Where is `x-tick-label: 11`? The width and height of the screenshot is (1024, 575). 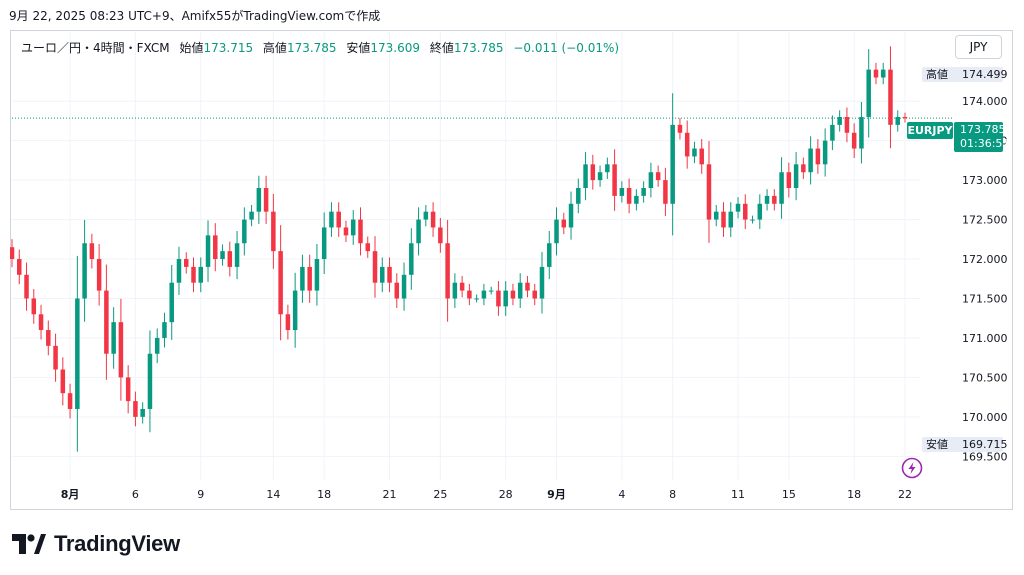
x-tick-label: 11 is located at coordinates (738, 494).